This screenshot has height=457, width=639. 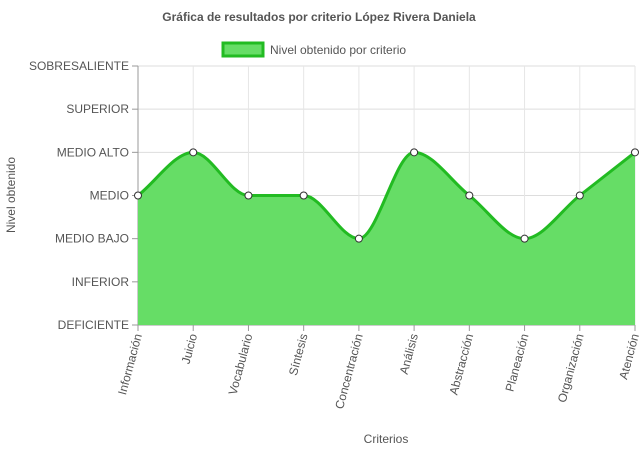 What do you see at coordinates (109, 196) in the screenshot?
I see `y-tick-label: MEDIO` at bounding box center [109, 196].